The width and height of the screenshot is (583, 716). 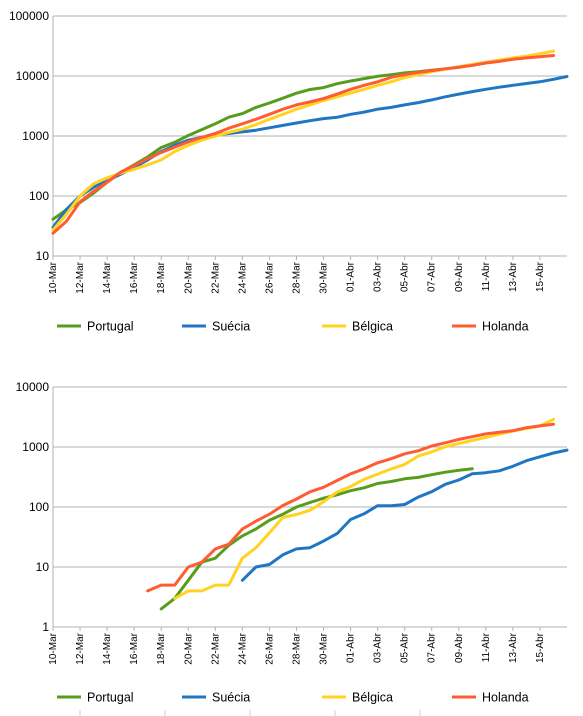 I want to click on y-tick-label: 100000, so click(x=29, y=16).